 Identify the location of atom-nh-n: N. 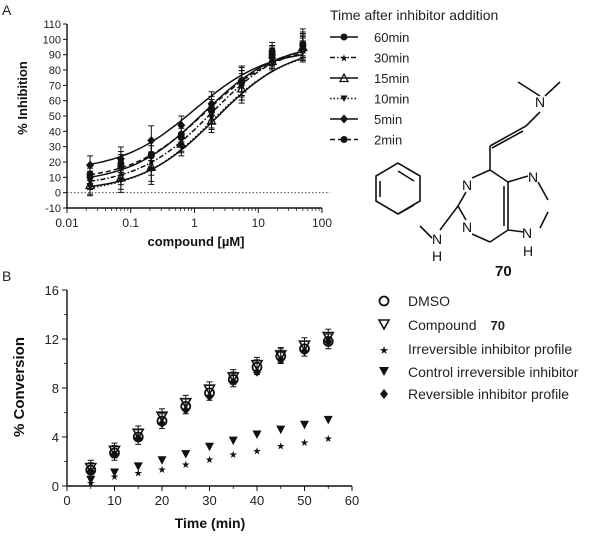
(437, 239).